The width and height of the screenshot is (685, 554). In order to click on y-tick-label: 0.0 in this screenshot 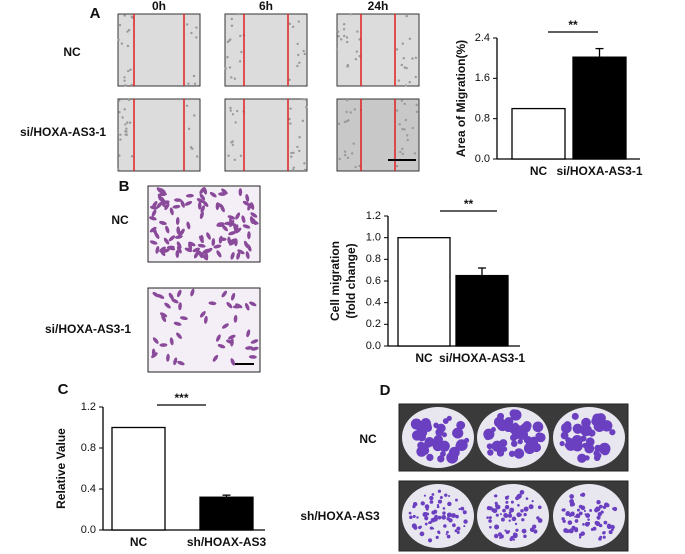, I will do `click(88, 530)`.